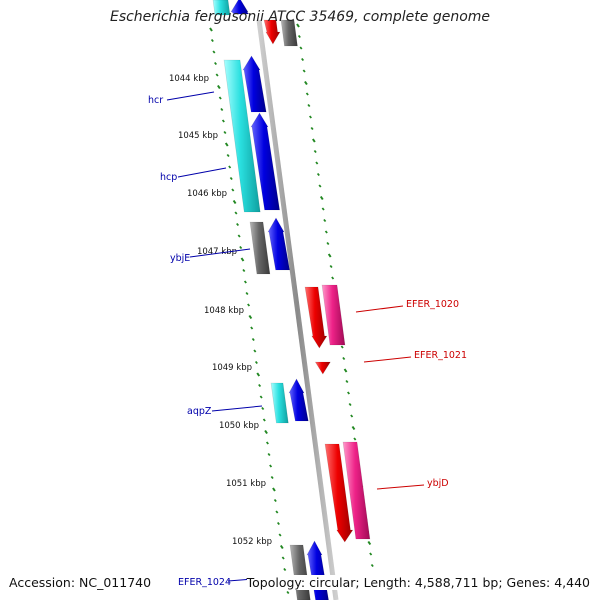 The width and height of the screenshot is (600, 600). Describe the element at coordinates (252, 542) in the screenshot. I see `ruler-label: 1052 kbp` at that location.